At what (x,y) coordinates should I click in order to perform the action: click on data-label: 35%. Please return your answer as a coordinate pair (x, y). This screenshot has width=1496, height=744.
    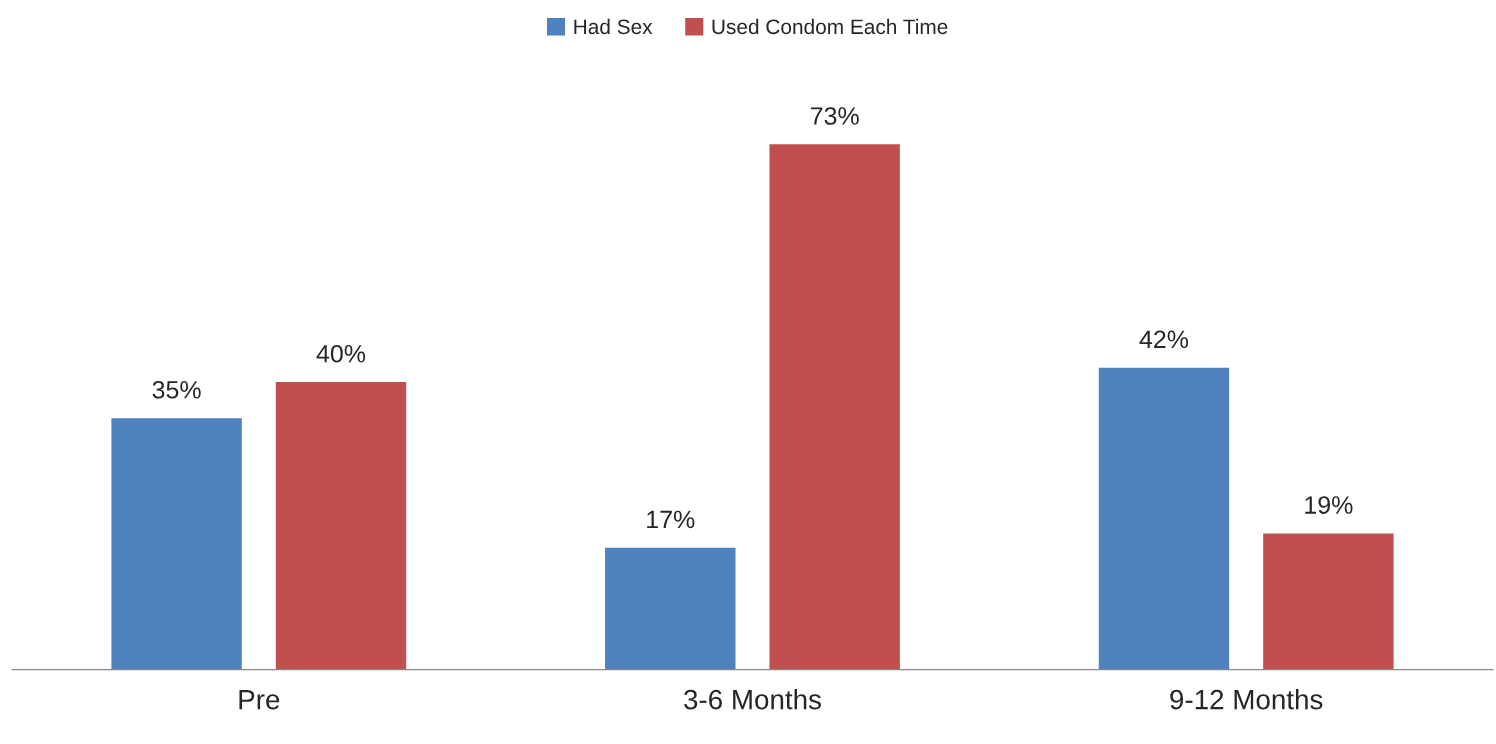
    Looking at the image, I should click on (176, 389).